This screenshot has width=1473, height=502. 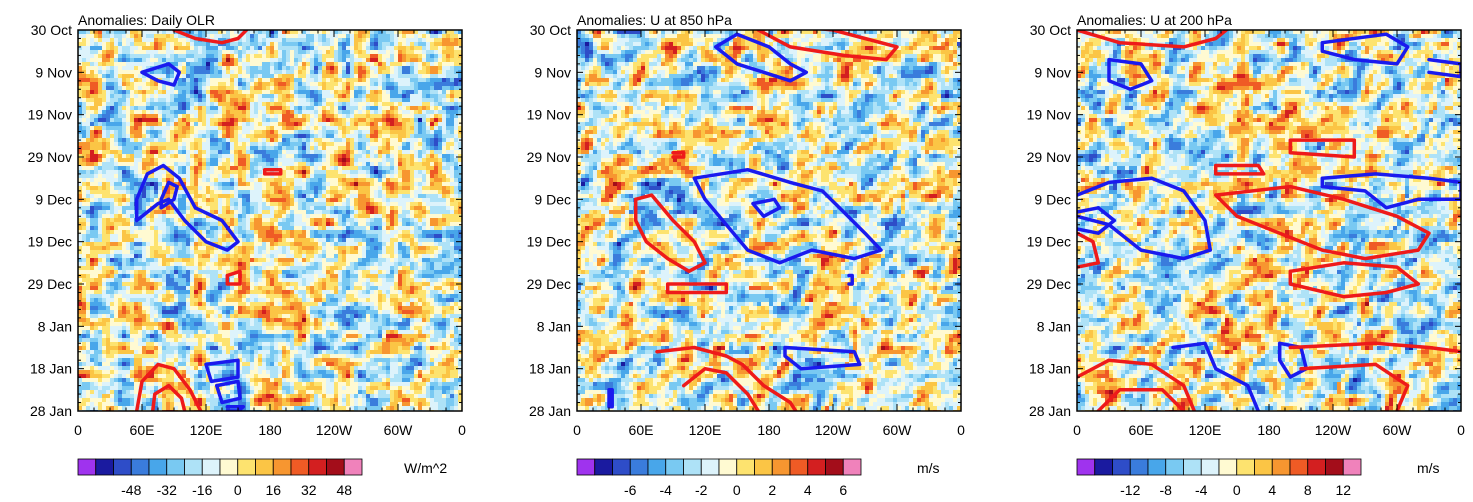 I want to click on y-tick-label: 9 Nov, so click(x=552, y=72).